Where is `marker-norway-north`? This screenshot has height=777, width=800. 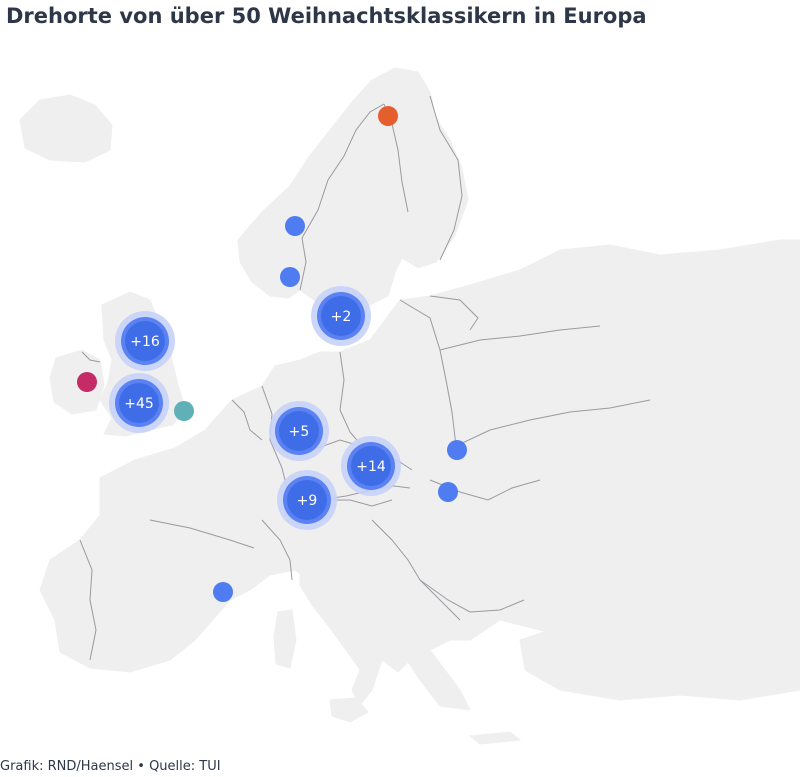 marker-norway-north is located at coordinates (295, 226).